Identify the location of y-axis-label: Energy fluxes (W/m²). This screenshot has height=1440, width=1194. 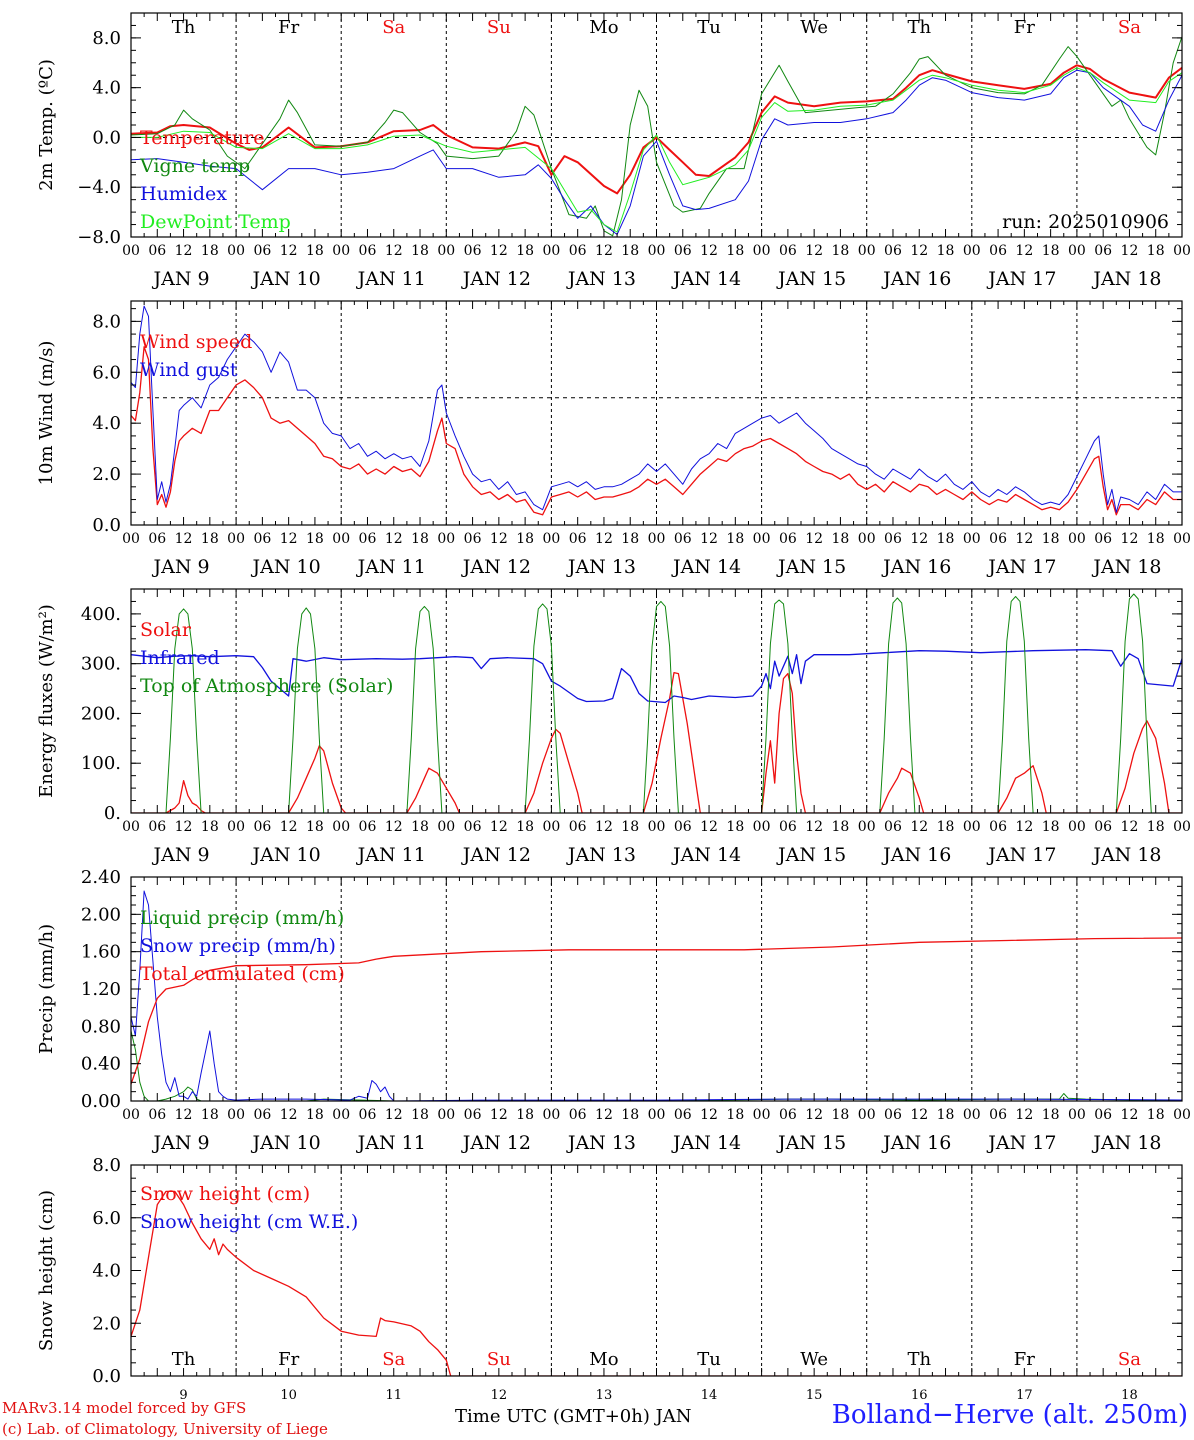
(46, 701).